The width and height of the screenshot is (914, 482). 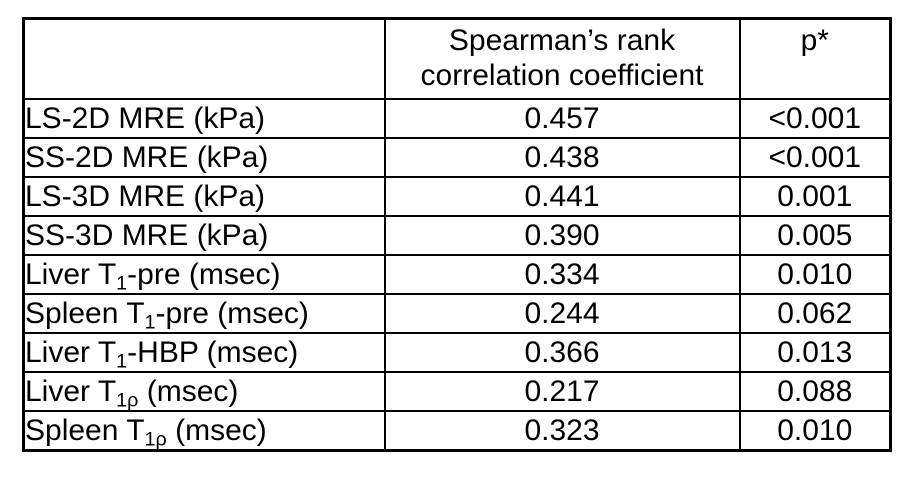 I want to click on header-empty-cell, so click(x=204, y=58).